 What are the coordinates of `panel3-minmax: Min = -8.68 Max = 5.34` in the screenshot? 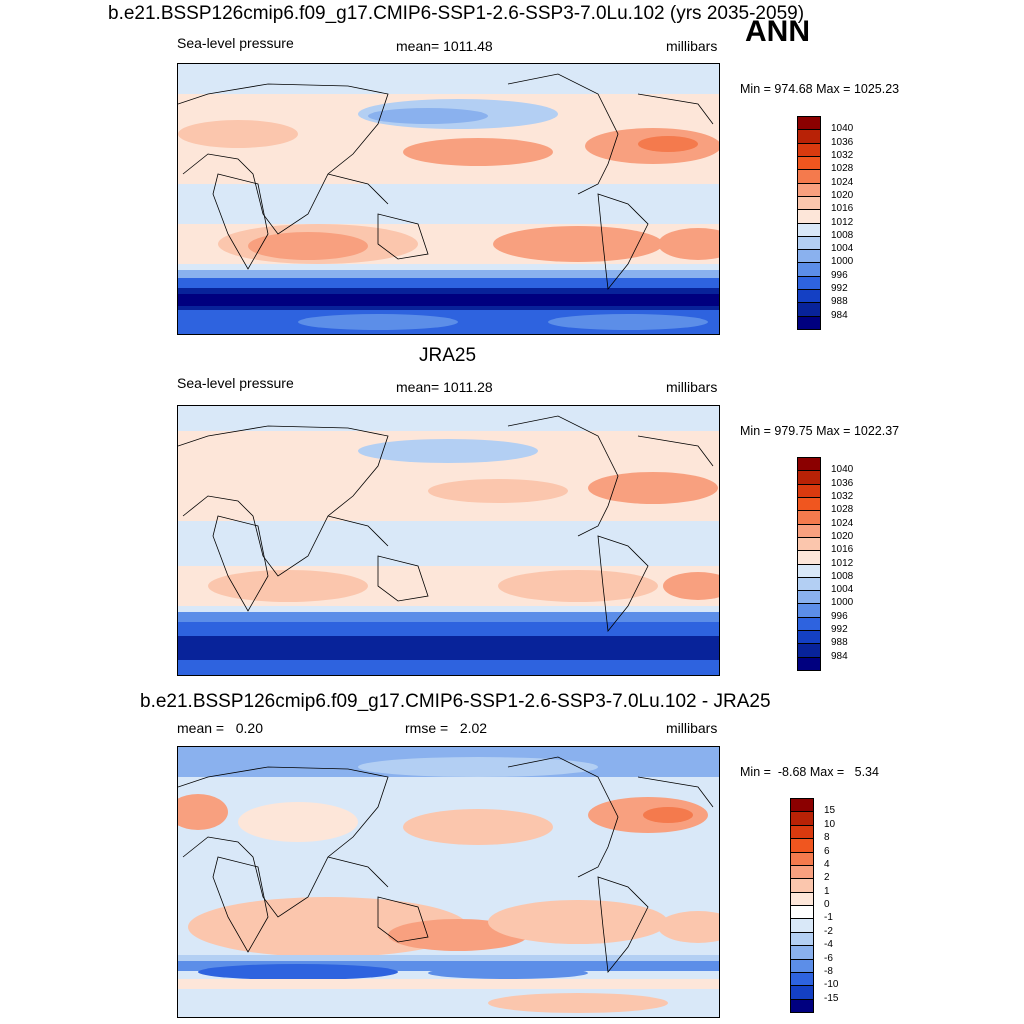 It's located at (809, 772).